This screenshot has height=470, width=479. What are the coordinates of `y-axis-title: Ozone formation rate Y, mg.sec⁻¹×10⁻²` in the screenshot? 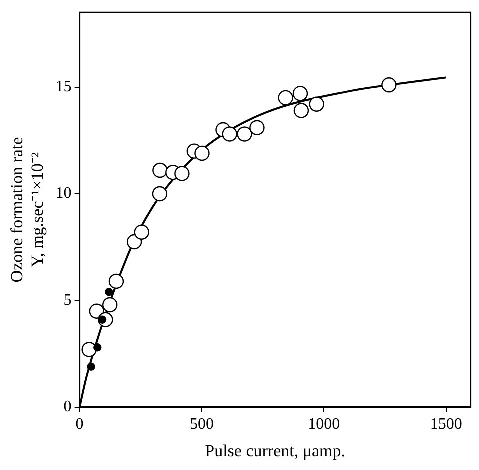 It's located at (28, 210).